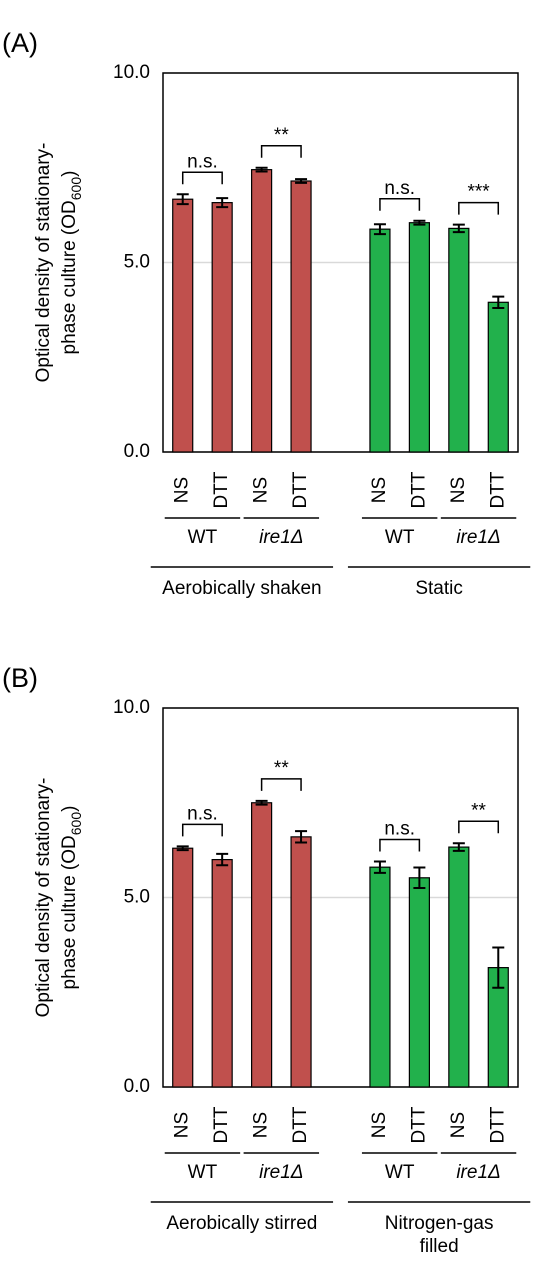 Image resolution: width=553 pixels, height=1271 pixels. What do you see at coordinates (439, 588) in the screenshot?
I see `condition-label: Static` at bounding box center [439, 588].